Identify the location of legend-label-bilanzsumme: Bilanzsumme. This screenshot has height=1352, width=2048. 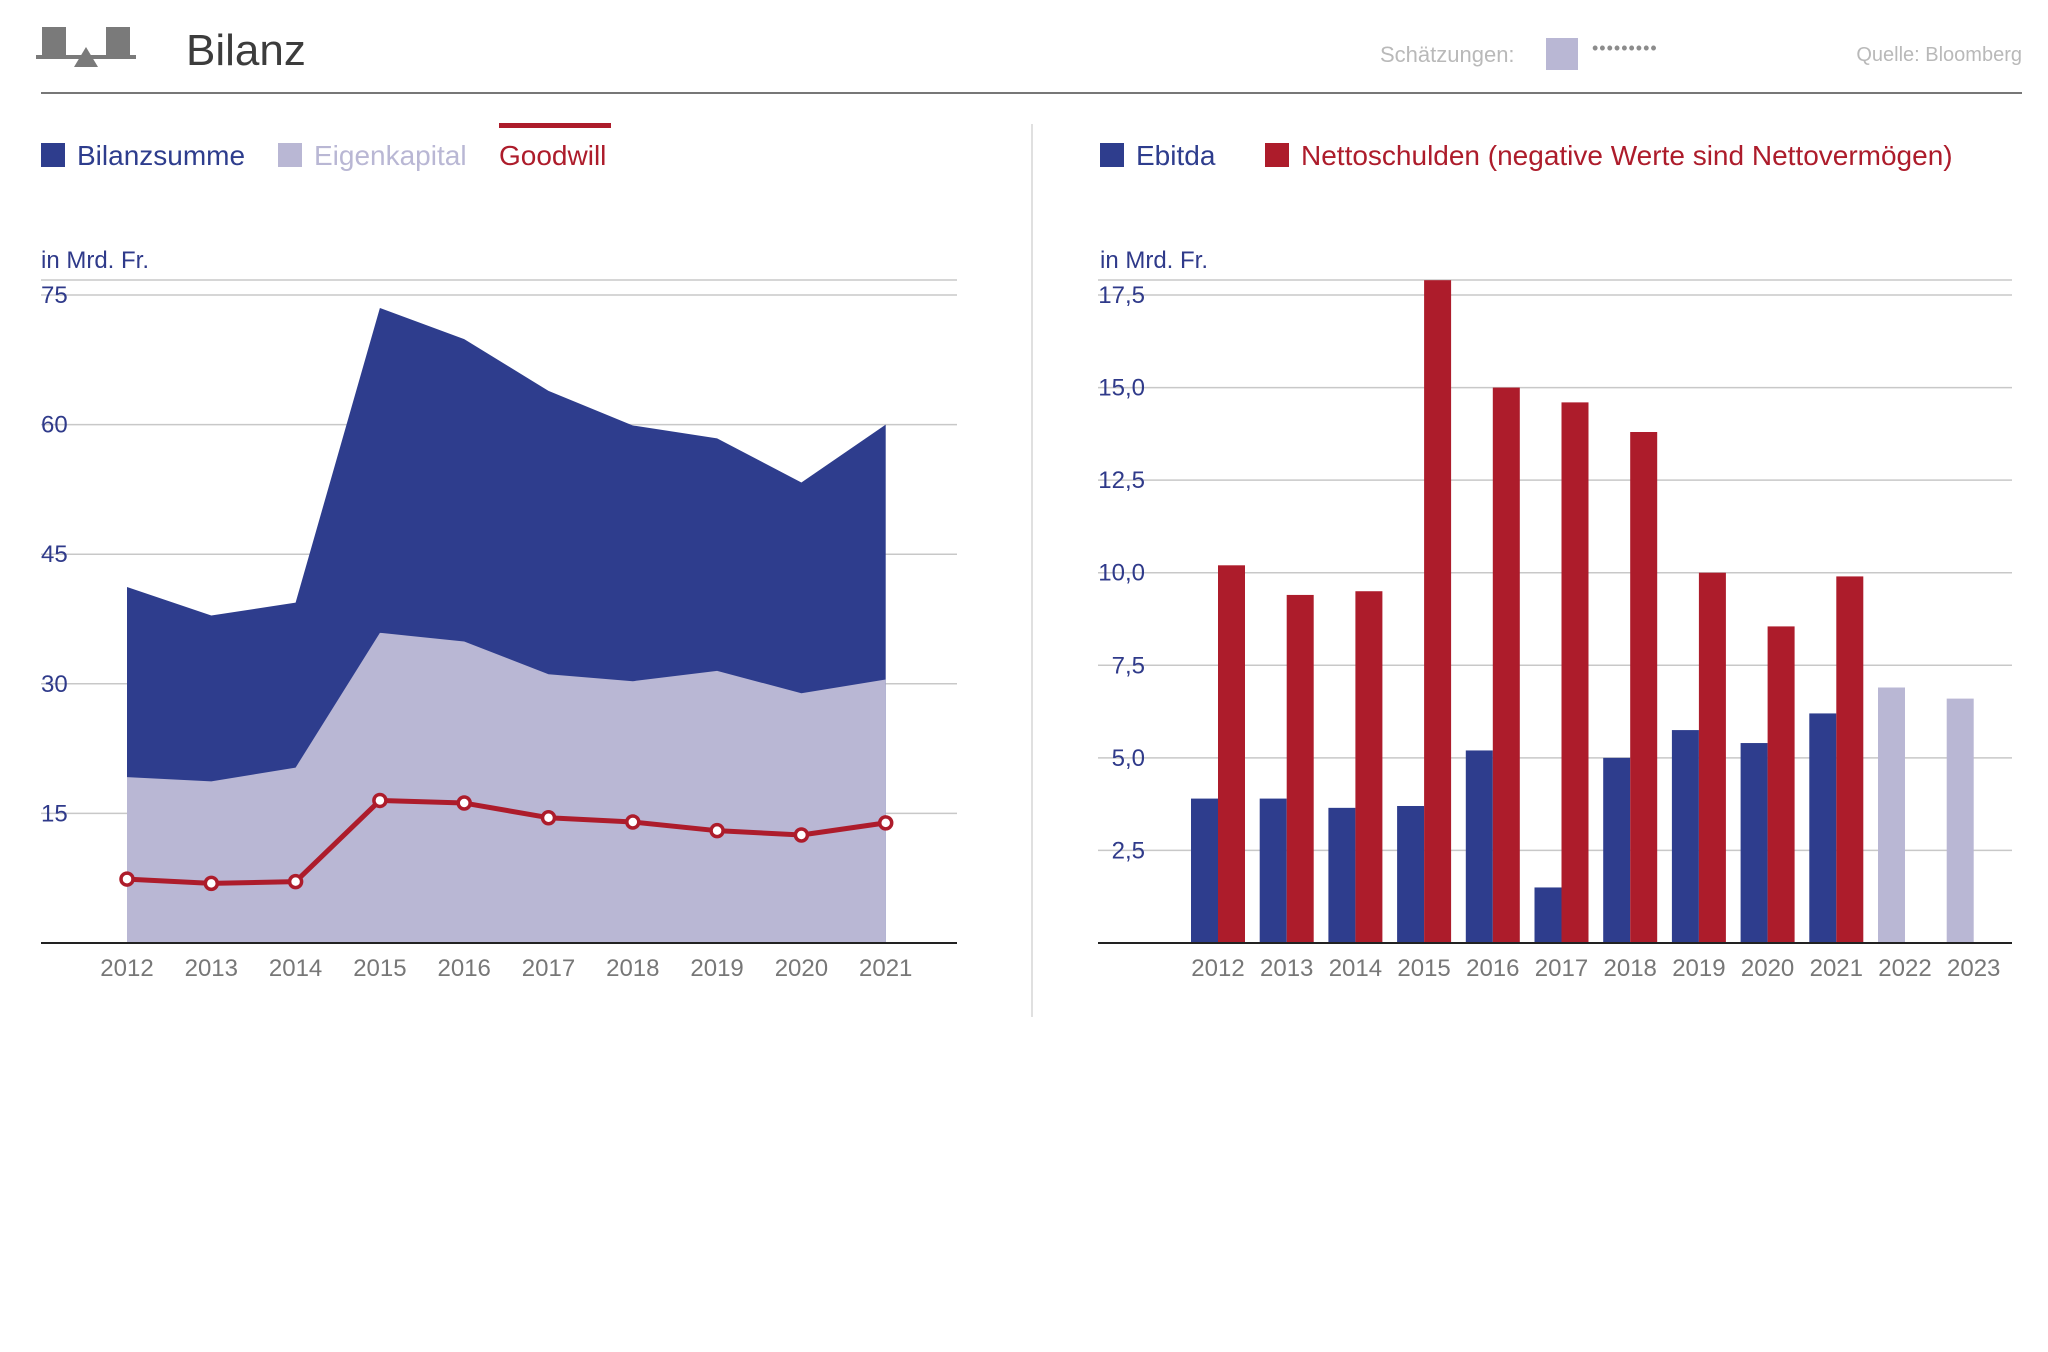
(161, 155).